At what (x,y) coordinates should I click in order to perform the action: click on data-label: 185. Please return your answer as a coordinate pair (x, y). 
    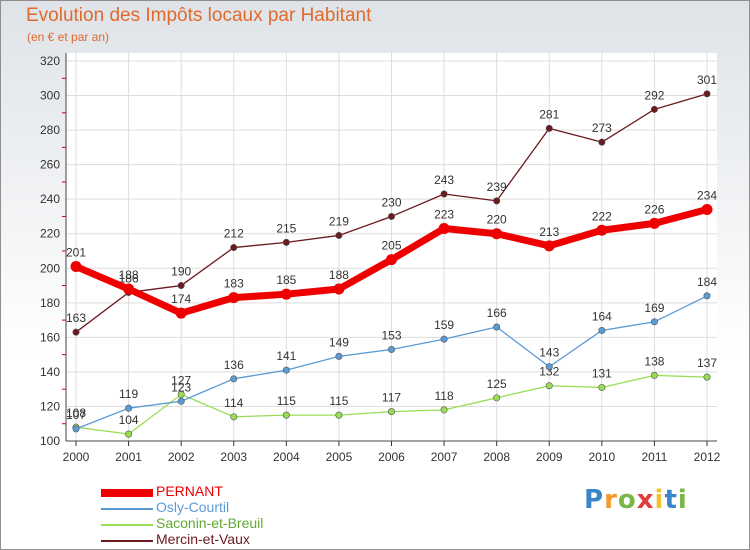
    Looking at the image, I should click on (286, 280).